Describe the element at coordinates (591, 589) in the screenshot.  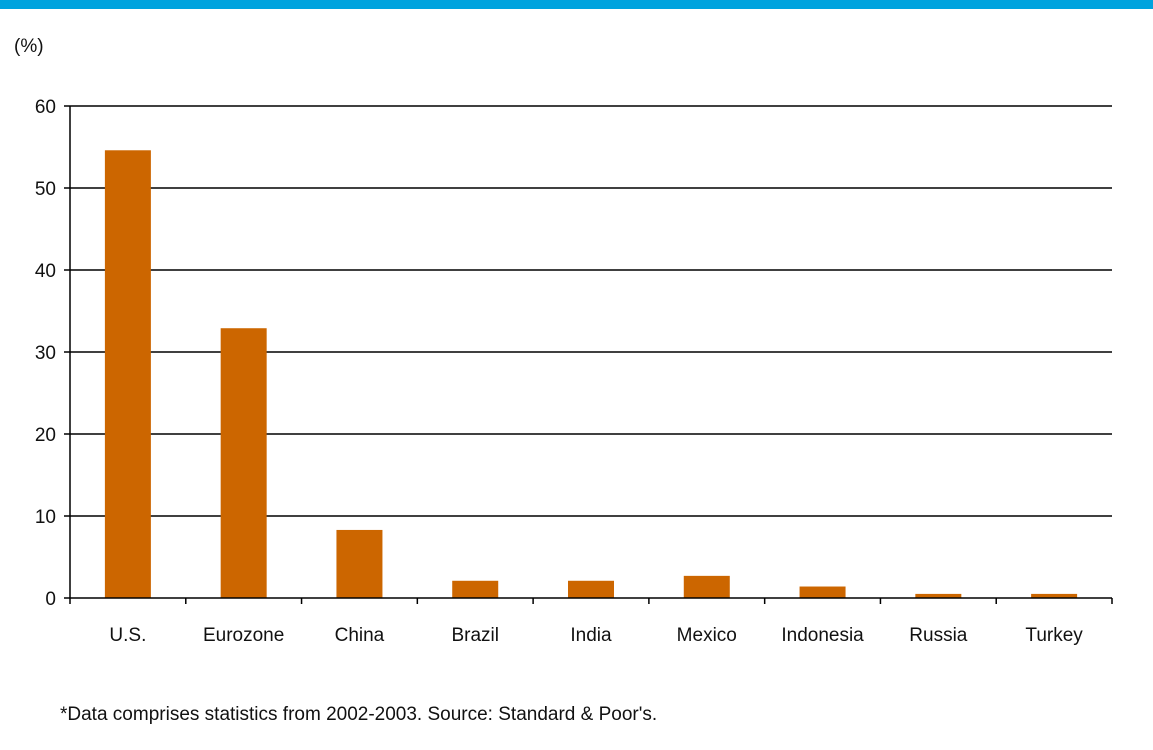
I see `bar-india` at that location.